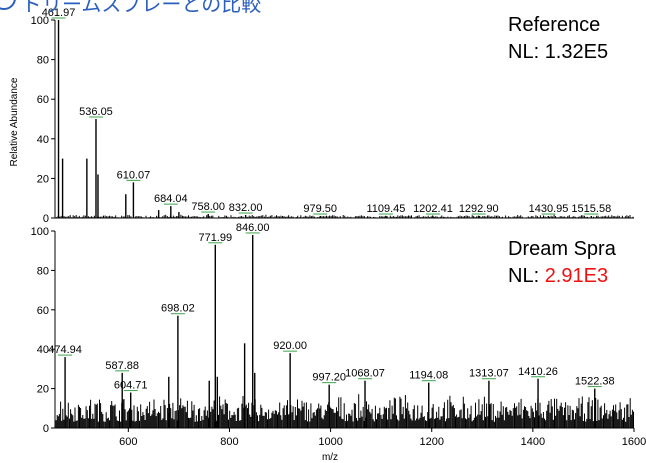 The height and width of the screenshot is (463, 646). I want to click on dream-spray-x-tick-label: 600, so click(128, 442).